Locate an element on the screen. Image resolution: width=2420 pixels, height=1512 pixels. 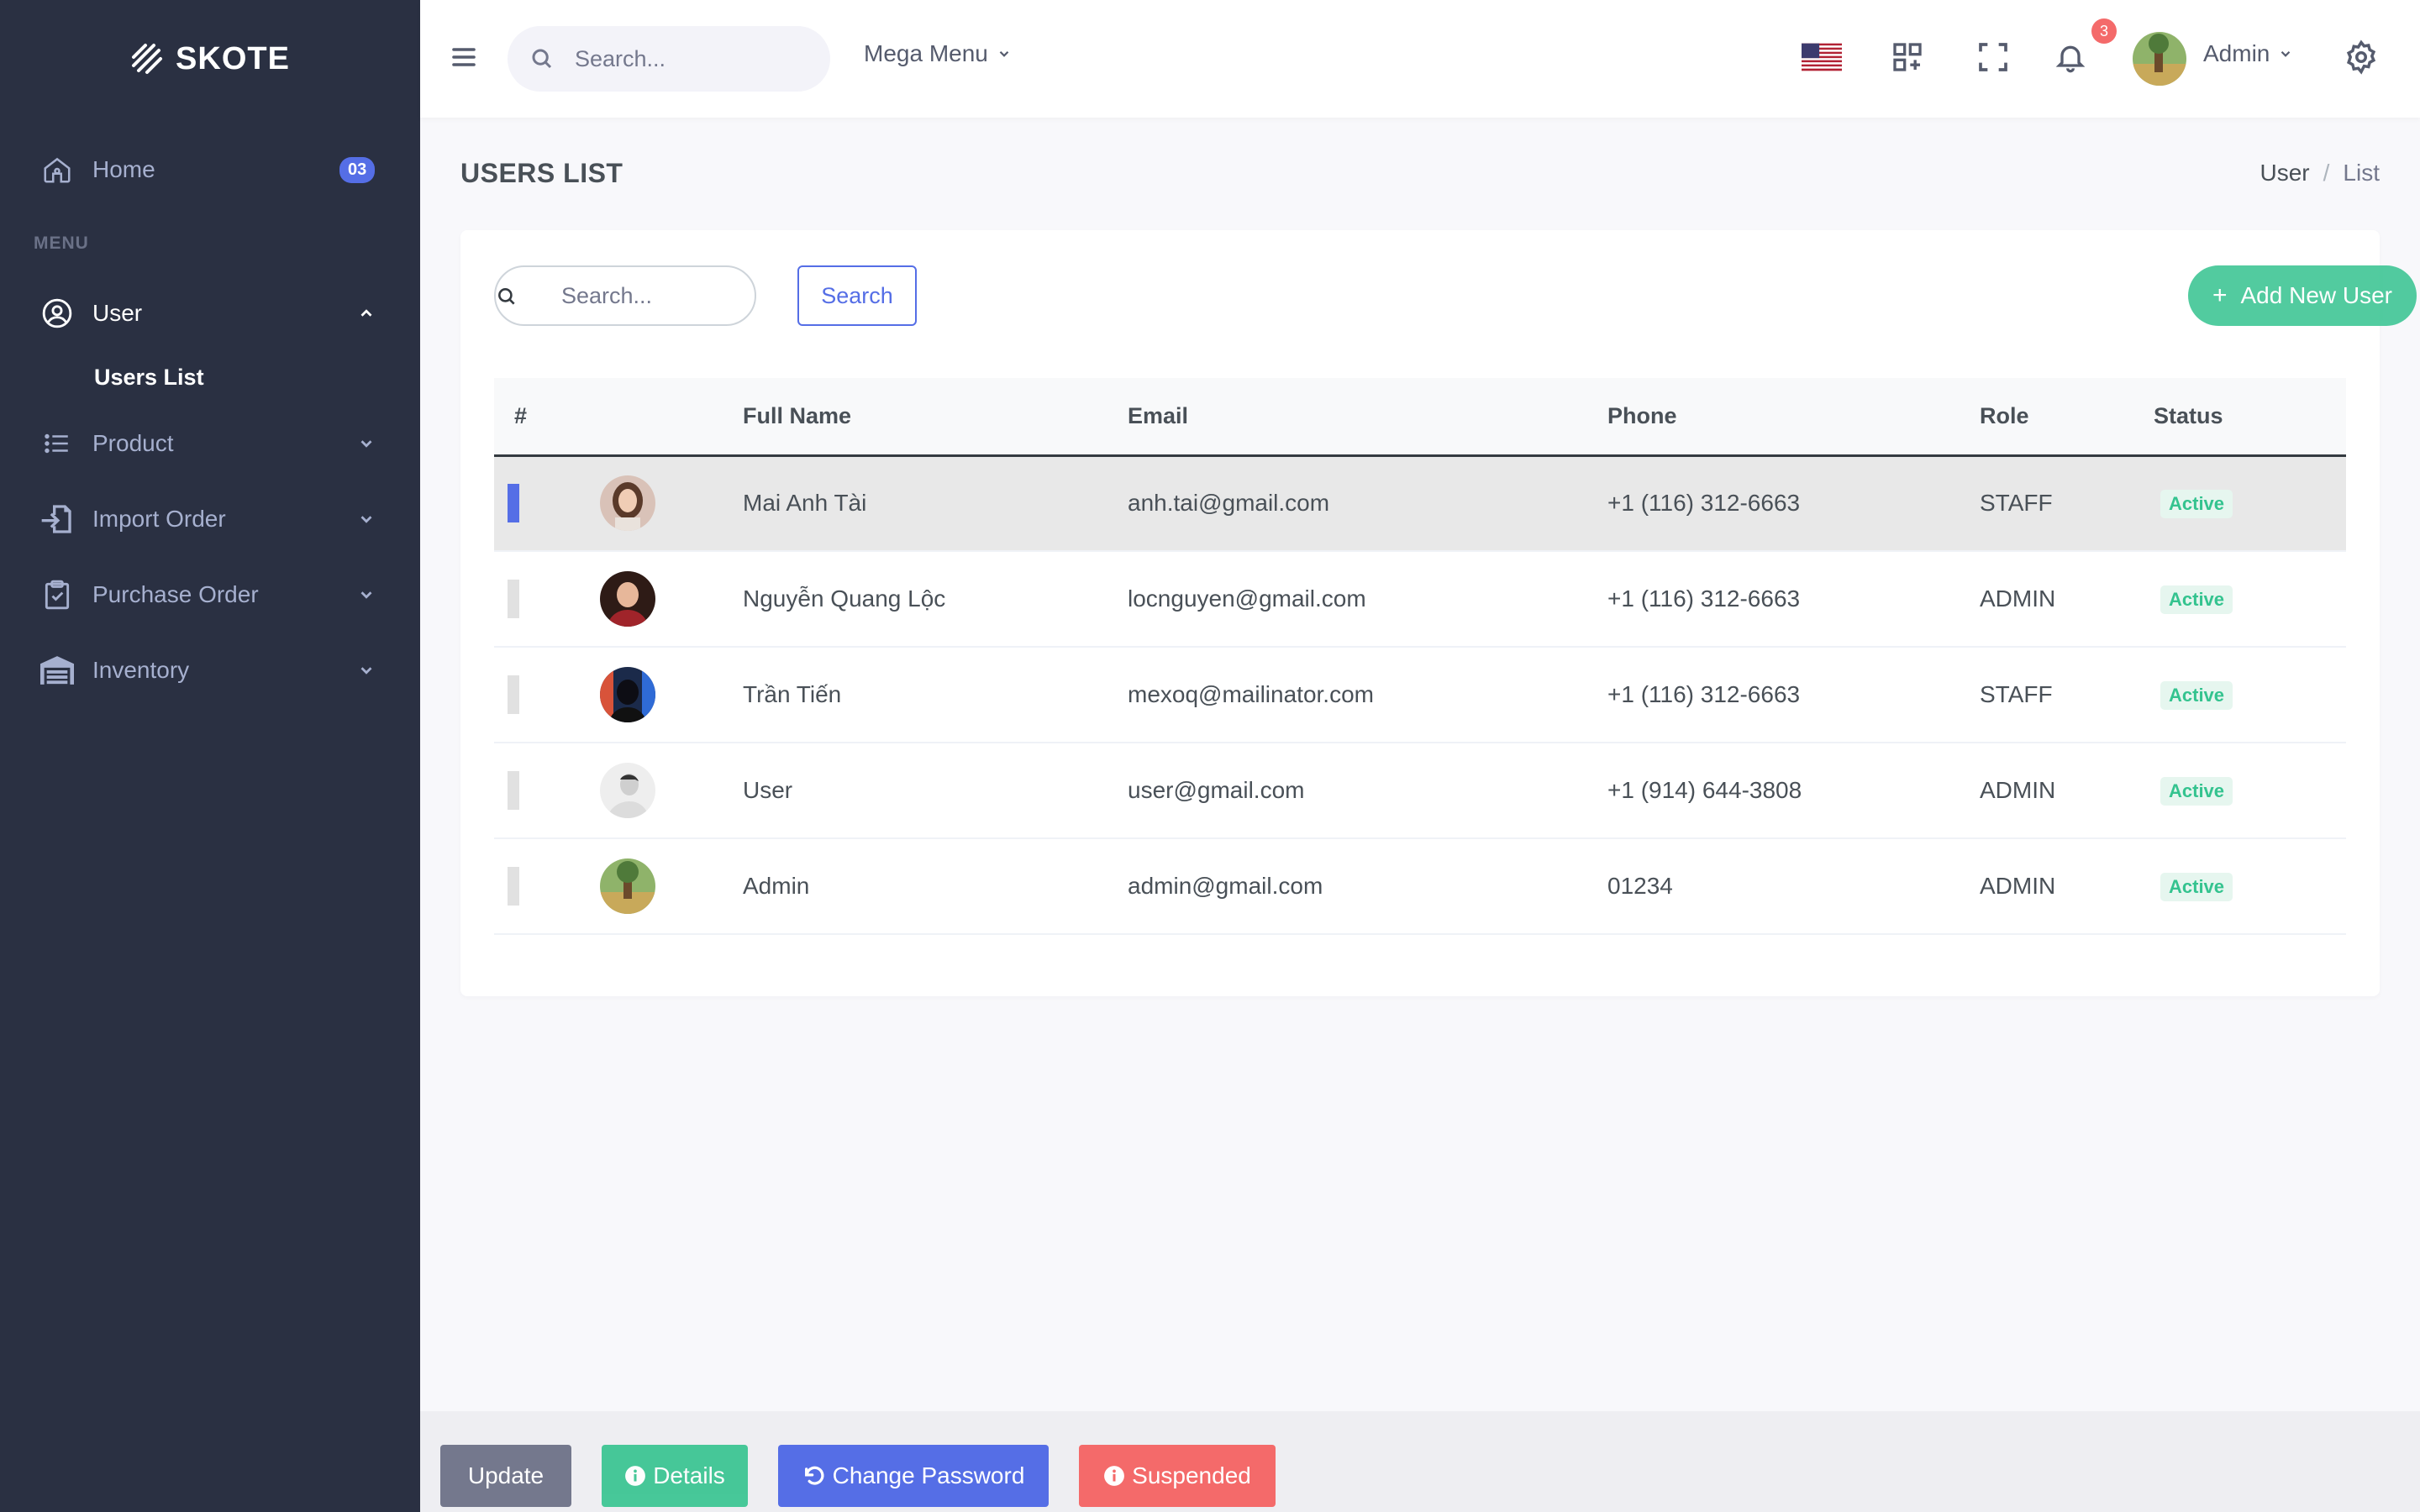
card-search-box is located at coordinates (625, 295).